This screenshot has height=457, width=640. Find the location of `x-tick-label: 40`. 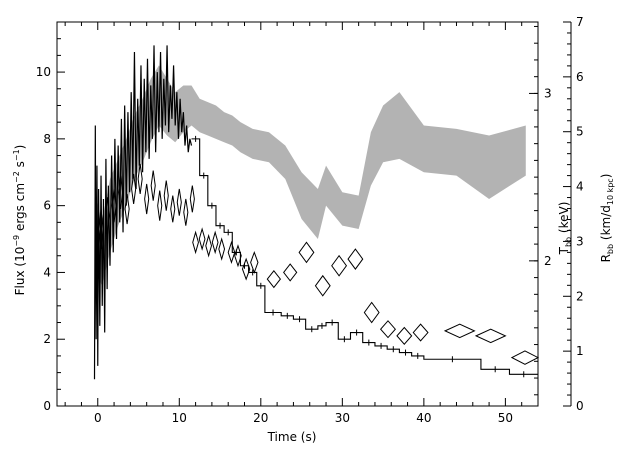

x-tick-label: 40 is located at coordinates (423, 418).